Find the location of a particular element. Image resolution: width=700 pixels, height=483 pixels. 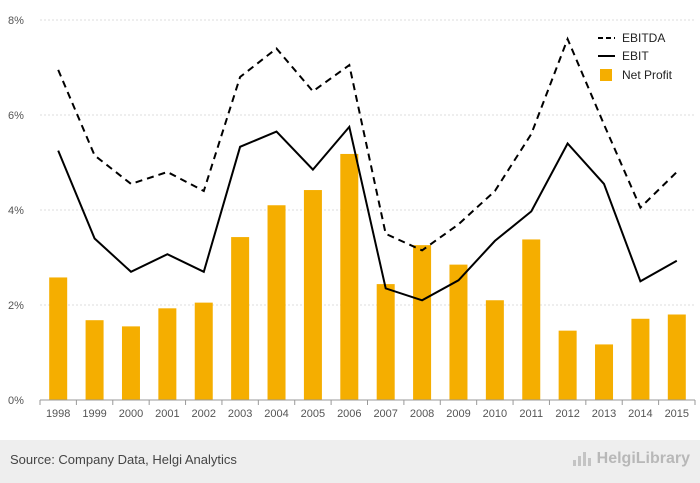

brand-name: HelgiLibrary is located at coordinates (643, 458).